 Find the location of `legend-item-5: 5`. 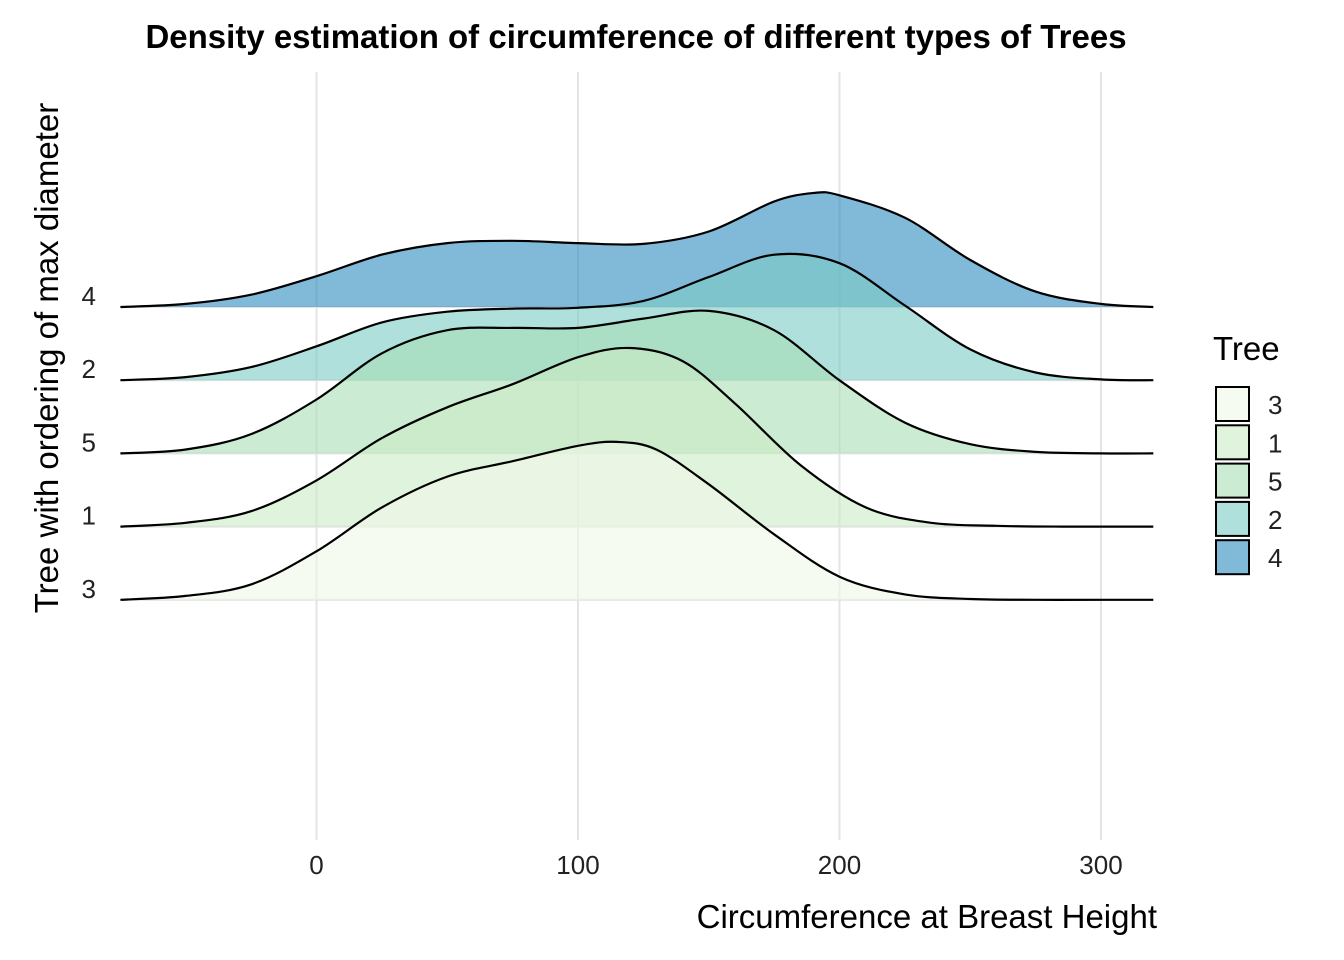

legend-item-5: 5 is located at coordinates (1248, 480).